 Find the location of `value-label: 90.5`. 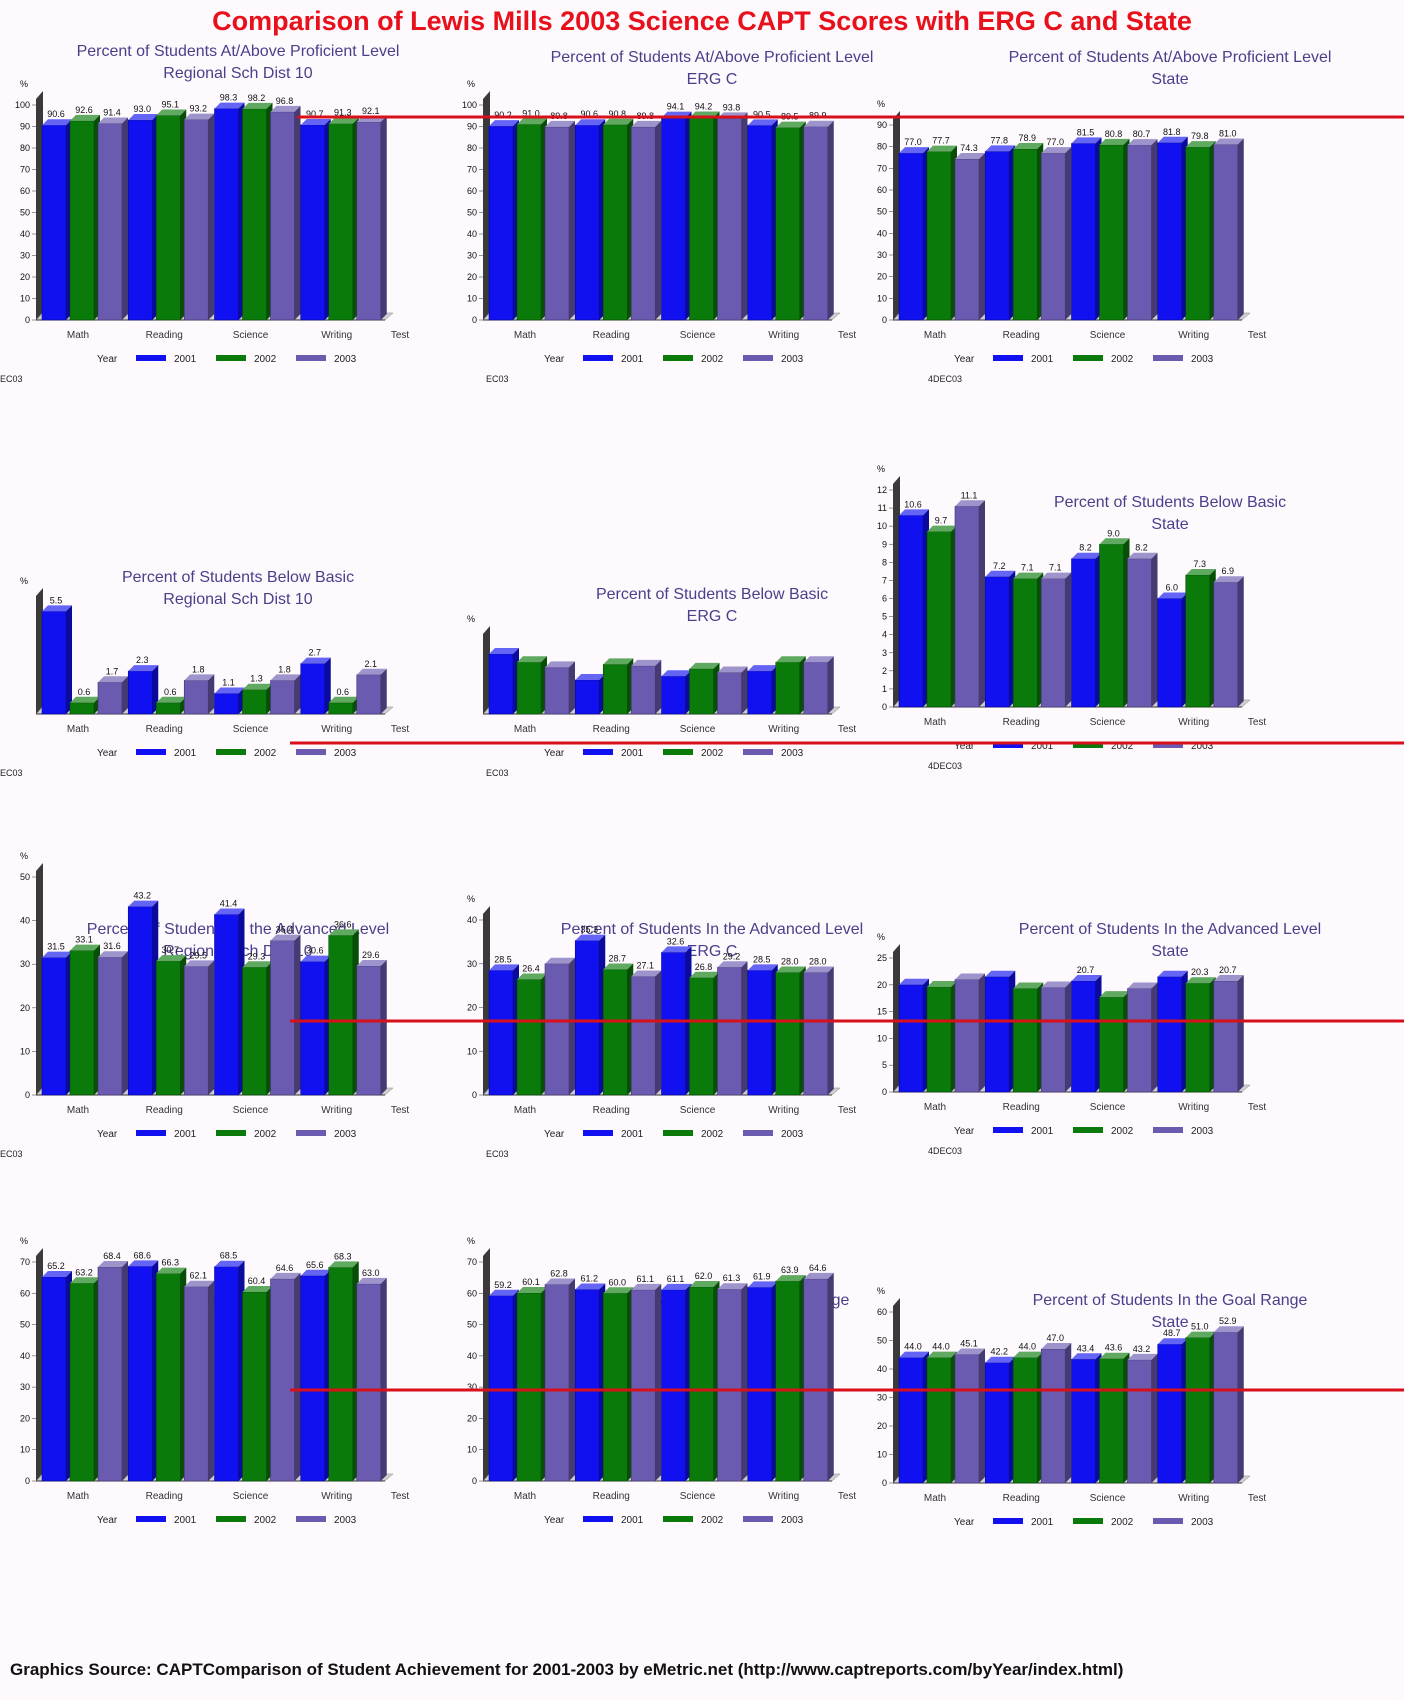

value-label: 90.5 is located at coordinates (762, 114).